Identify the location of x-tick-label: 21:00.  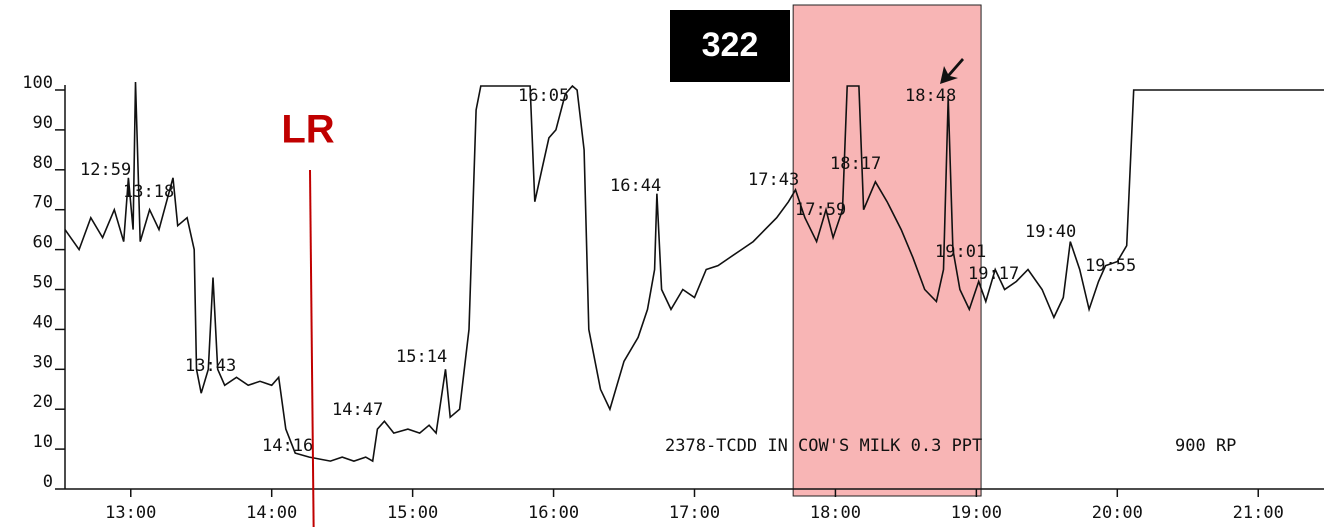
(1258, 513).